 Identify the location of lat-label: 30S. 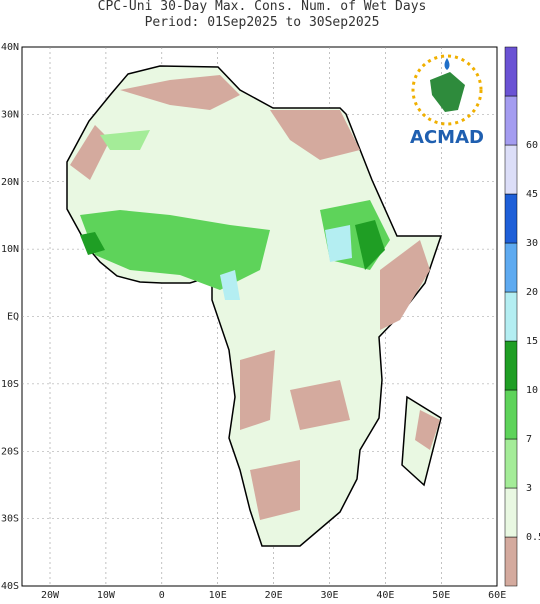
(10, 519).